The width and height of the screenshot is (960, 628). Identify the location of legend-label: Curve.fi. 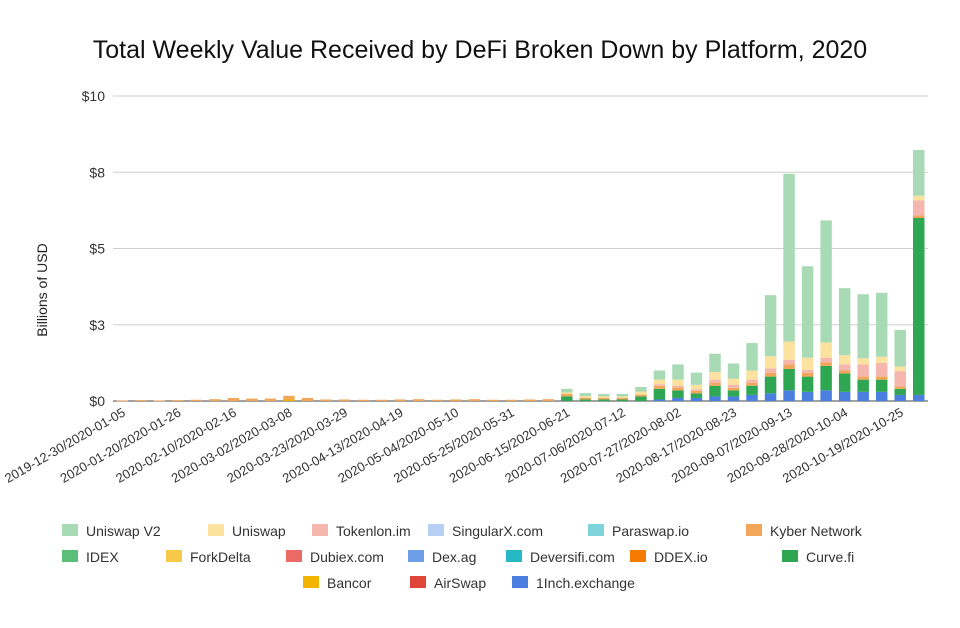
(830, 557).